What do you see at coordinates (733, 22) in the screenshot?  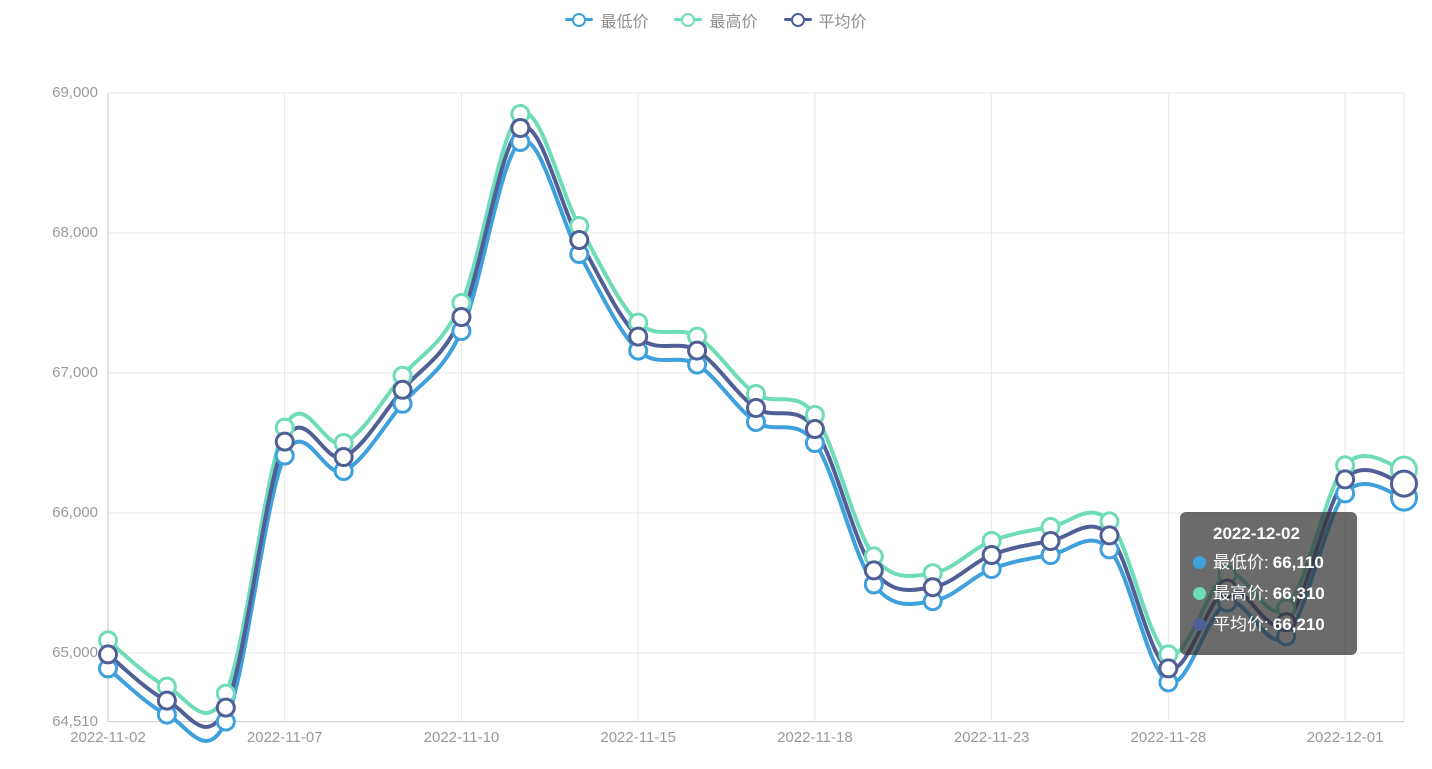 I see `legend-label: 最高价` at bounding box center [733, 22].